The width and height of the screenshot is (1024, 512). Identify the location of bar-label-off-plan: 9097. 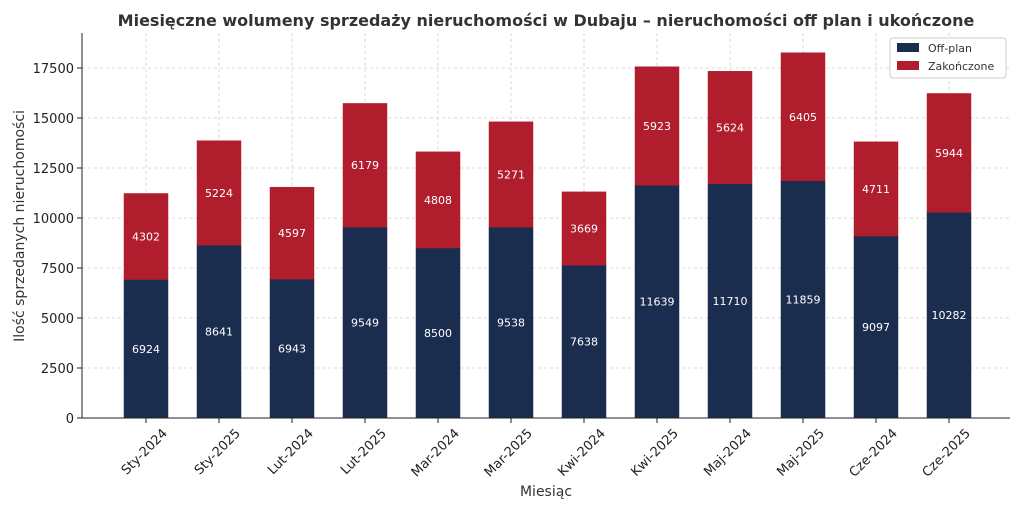
(876, 327).